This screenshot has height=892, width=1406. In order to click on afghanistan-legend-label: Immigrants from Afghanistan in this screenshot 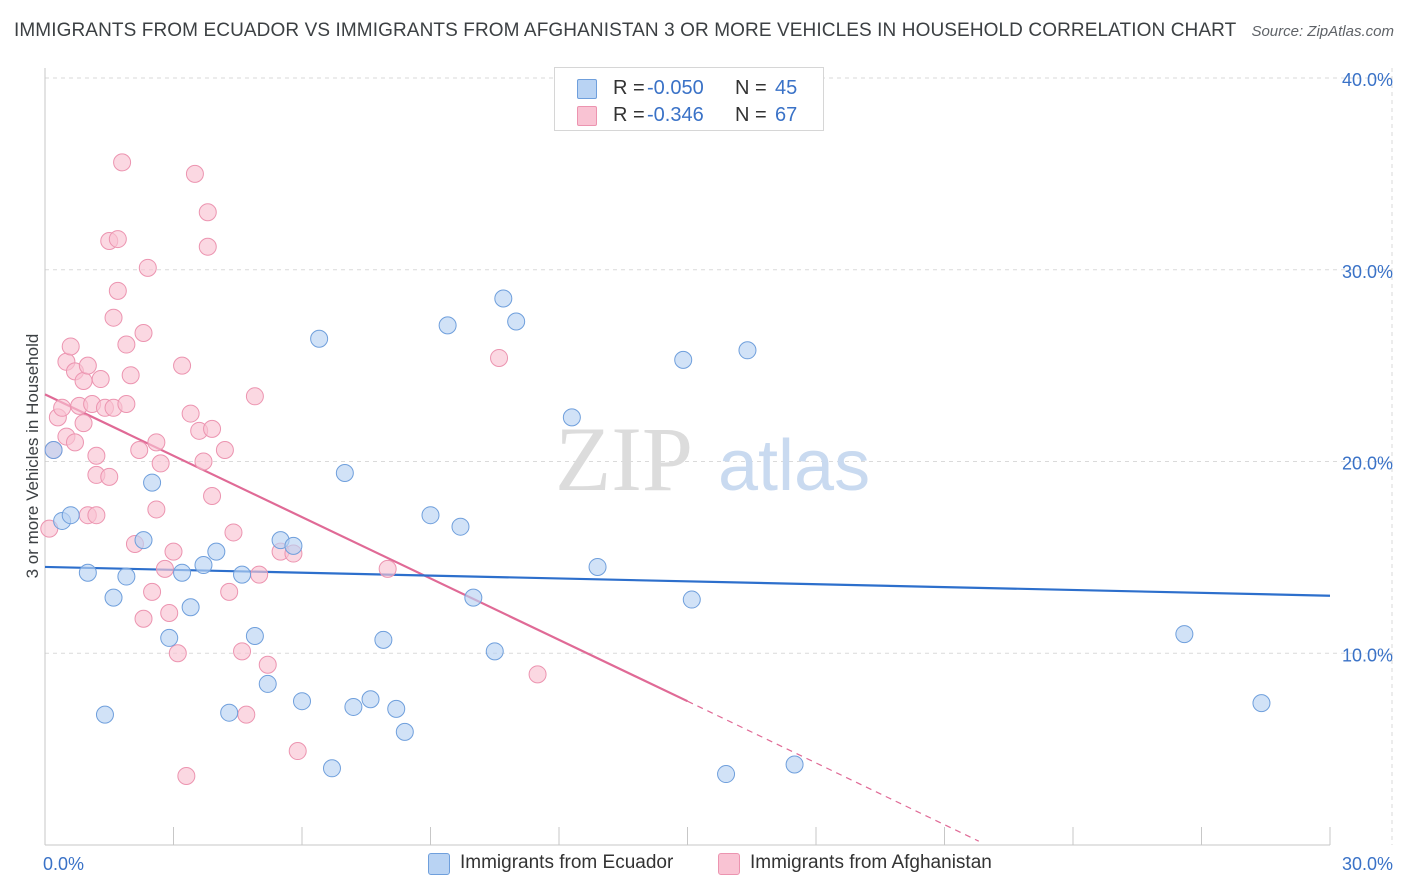, I will do `click(871, 862)`.